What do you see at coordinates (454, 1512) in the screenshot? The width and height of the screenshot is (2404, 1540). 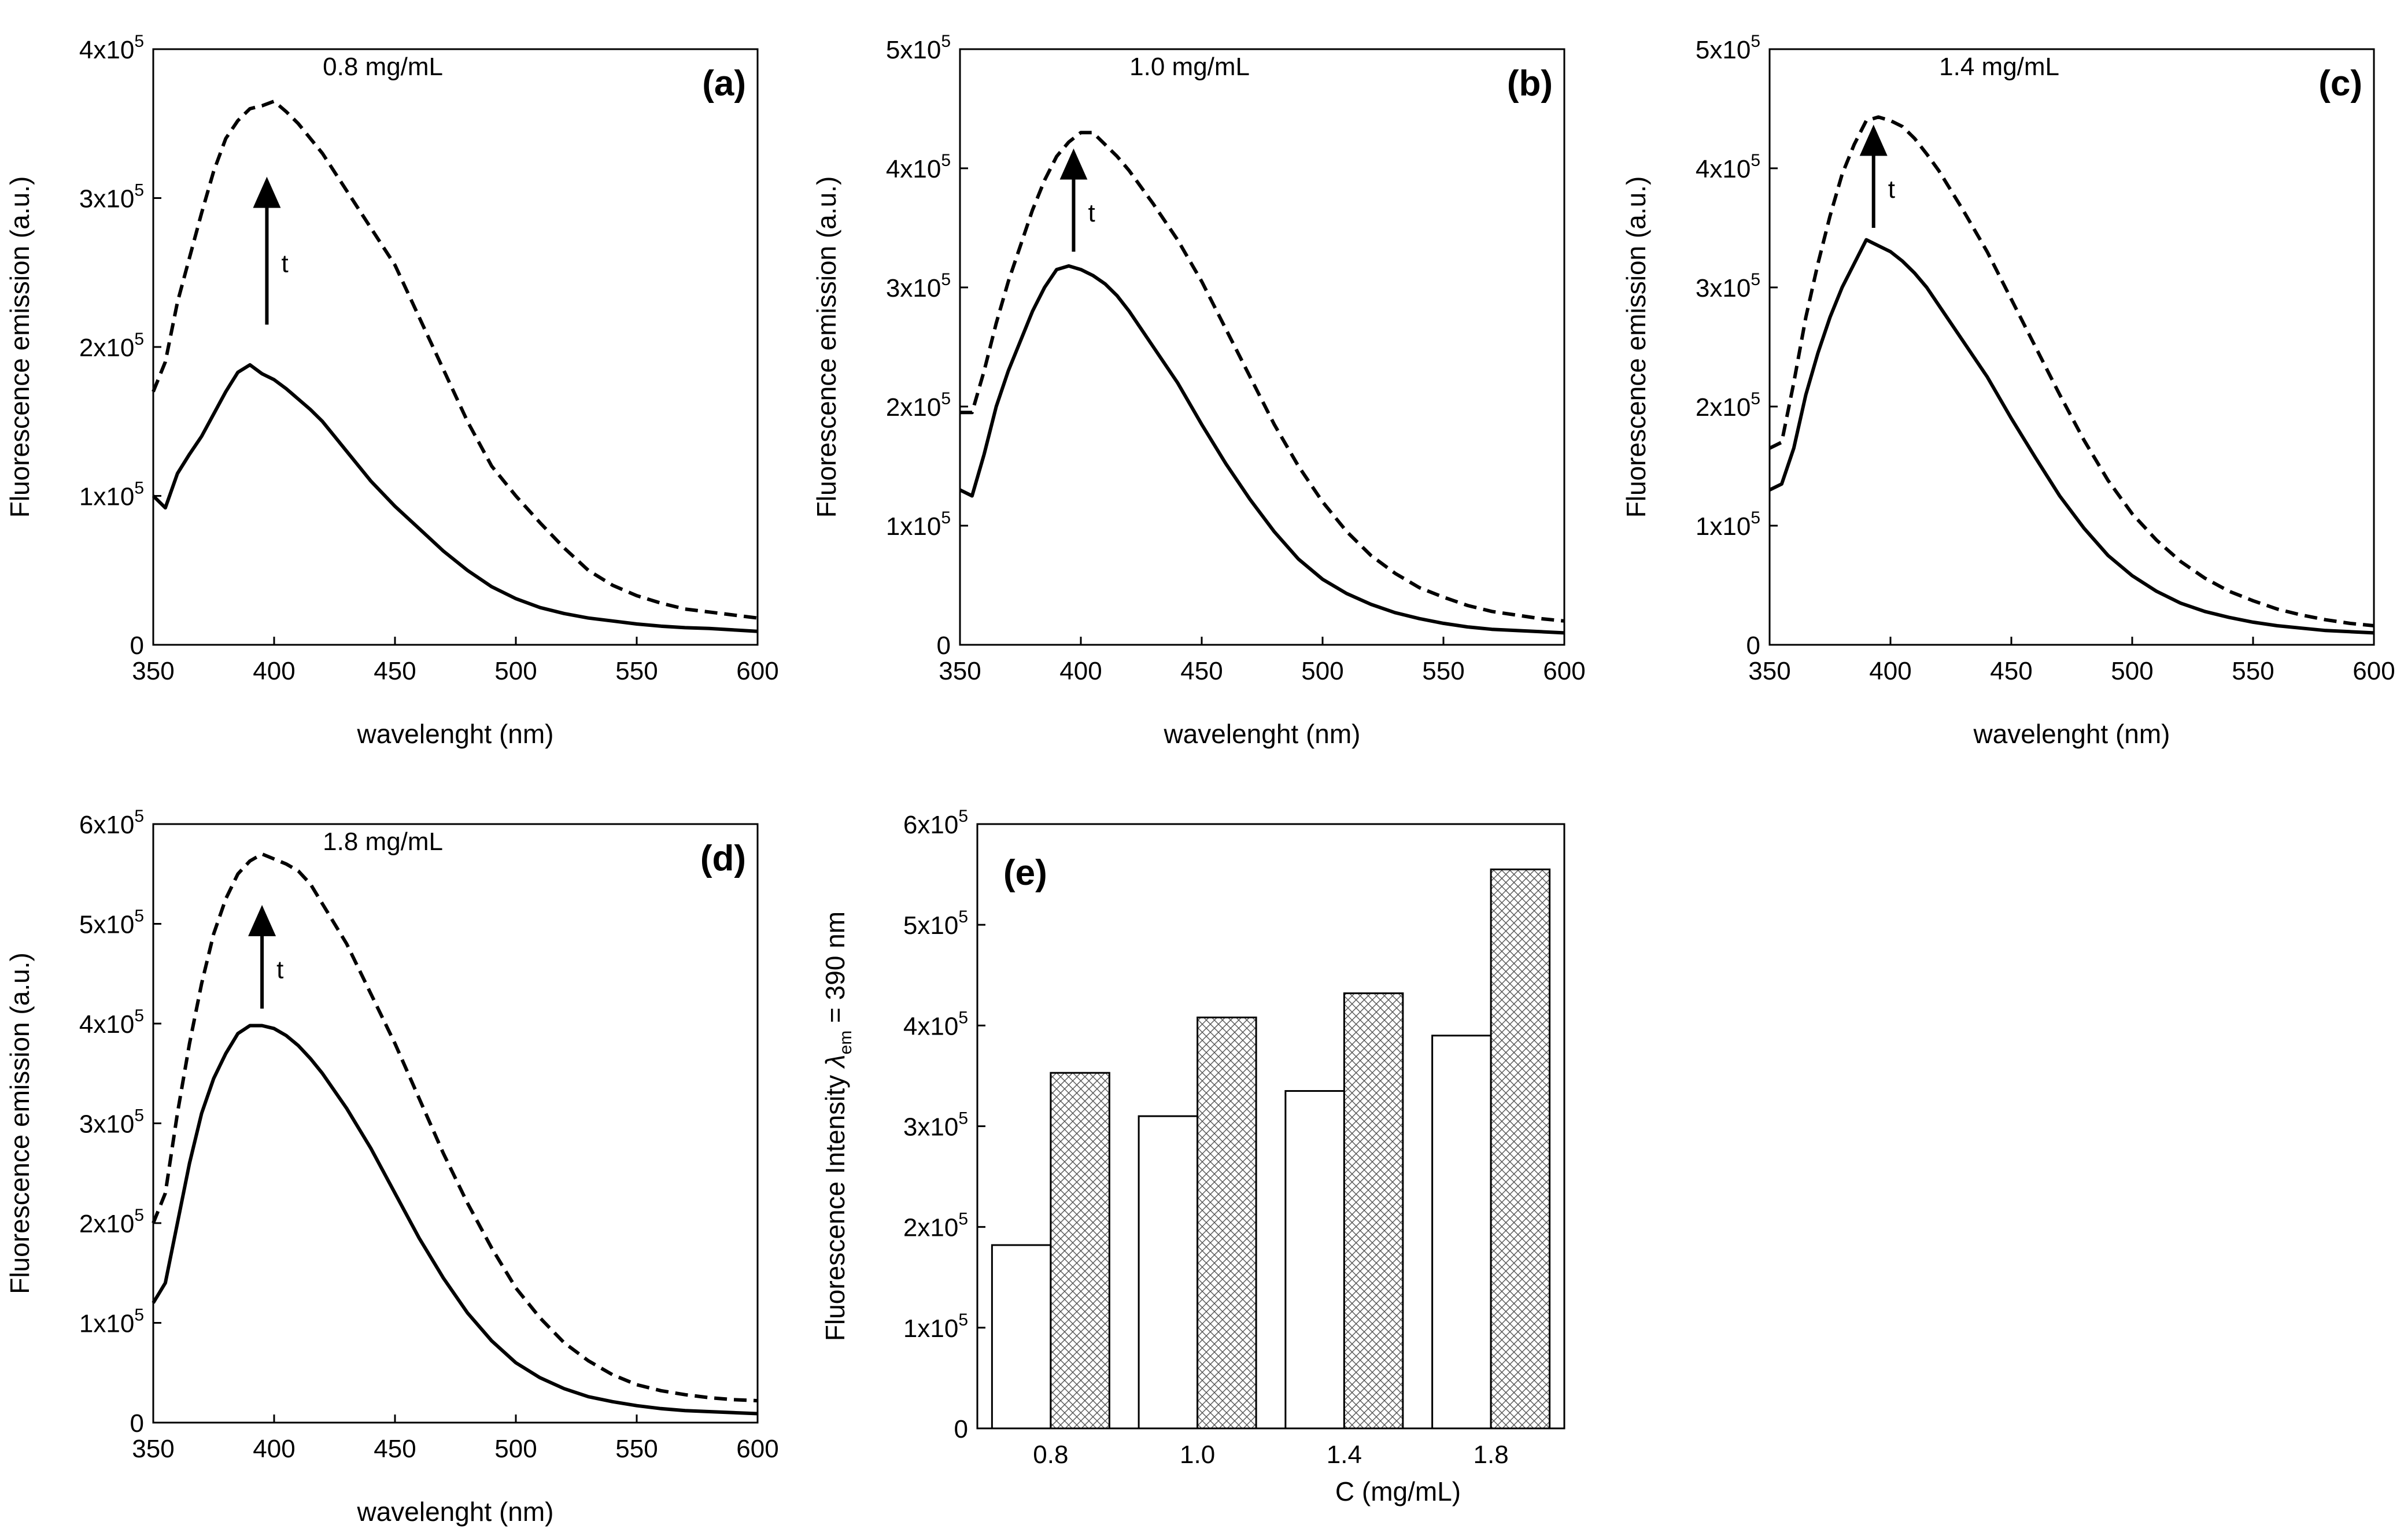 I see `x-axis-label: wavelenght (nm)` at bounding box center [454, 1512].